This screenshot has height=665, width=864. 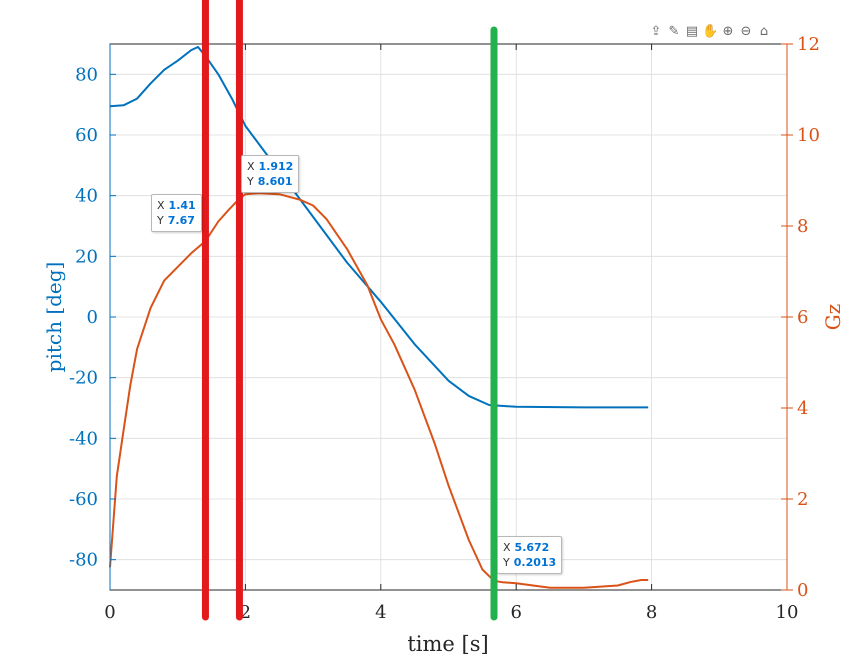 What do you see at coordinates (276, 166) in the screenshot?
I see `datatip-2-x: 1.912` at bounding box center [276, 166].